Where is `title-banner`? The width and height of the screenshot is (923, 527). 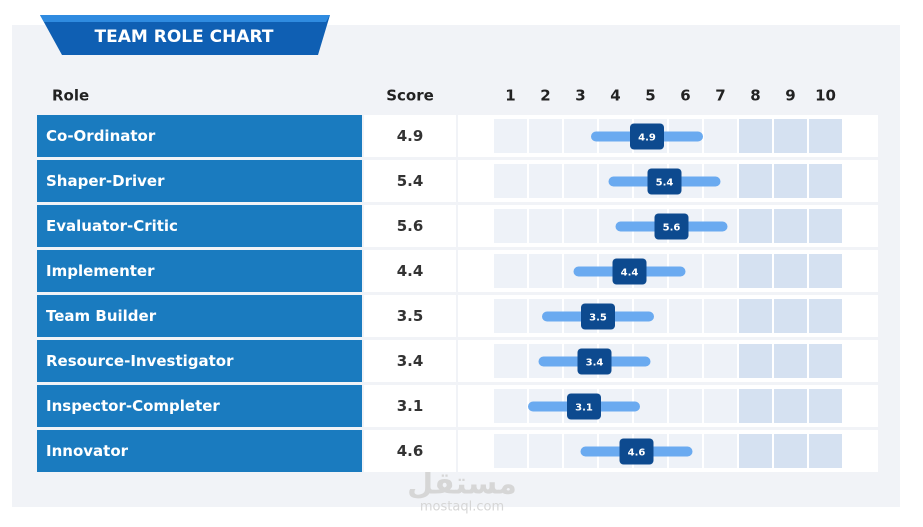 title-banner is located at coordinates (185, 35).